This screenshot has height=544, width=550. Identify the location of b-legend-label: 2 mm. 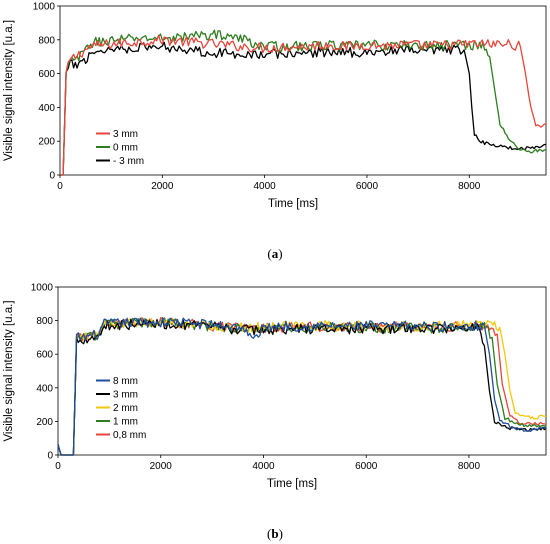
(125, 408).